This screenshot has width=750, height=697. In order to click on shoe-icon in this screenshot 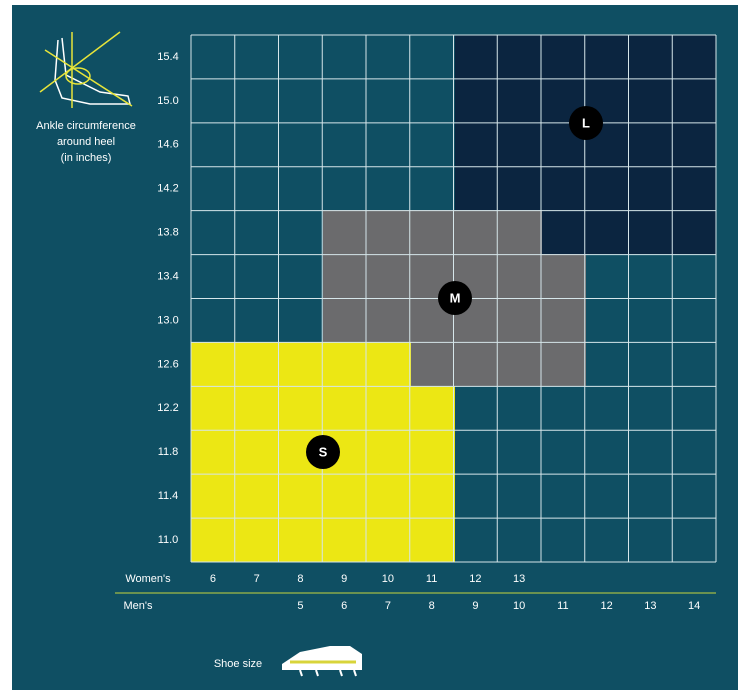, I will do `click(322, 661)`.